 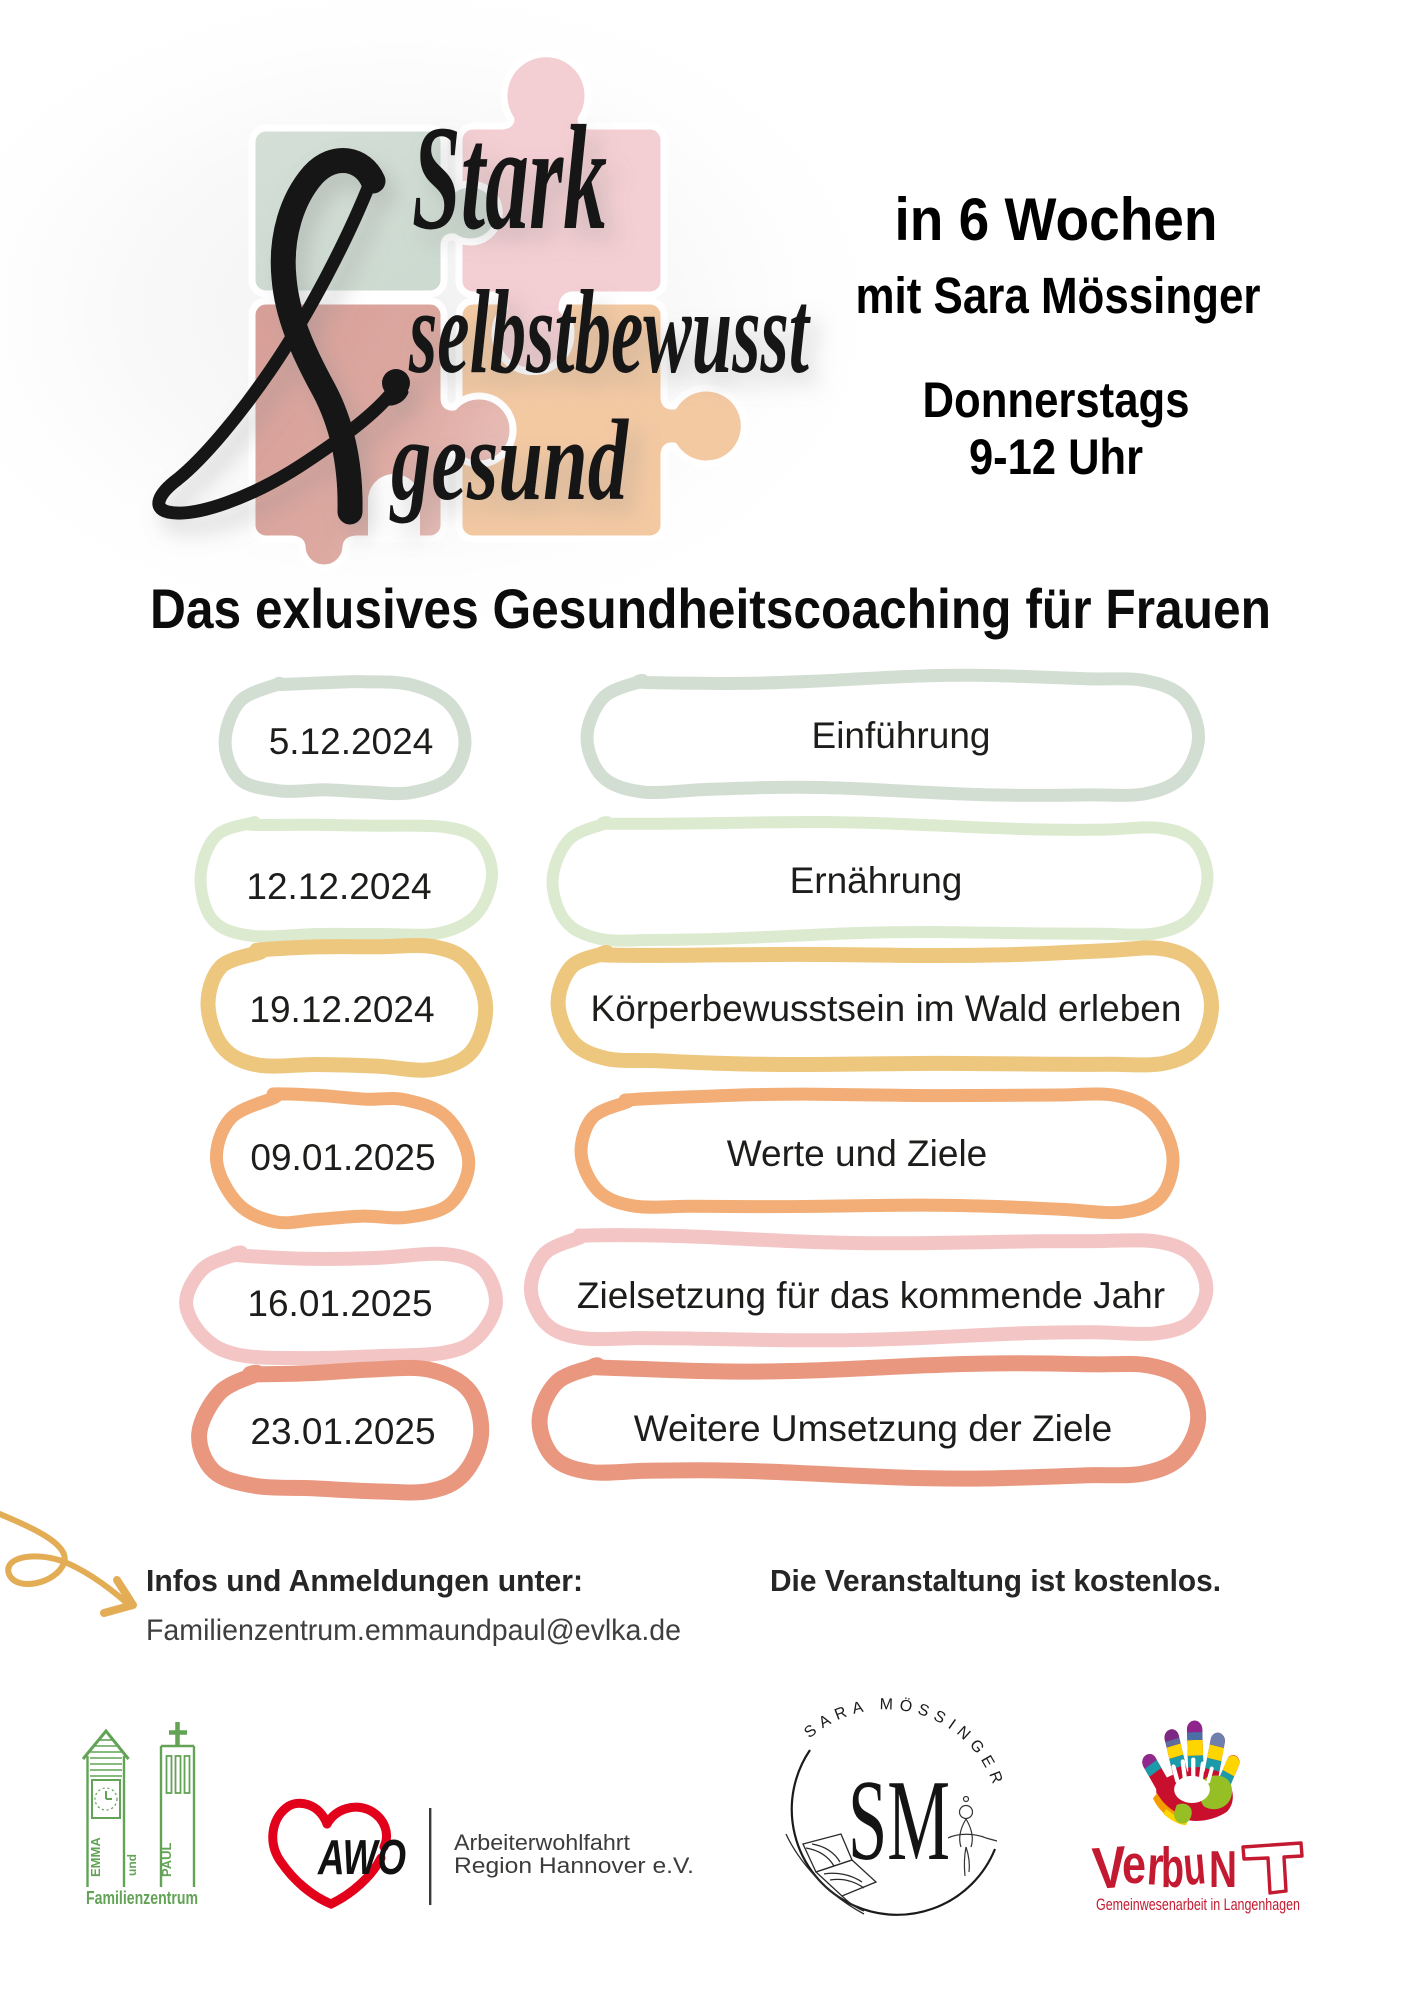 I want to click on svg-text: mit Sara Mössinger, so click(x=1058, y=295).